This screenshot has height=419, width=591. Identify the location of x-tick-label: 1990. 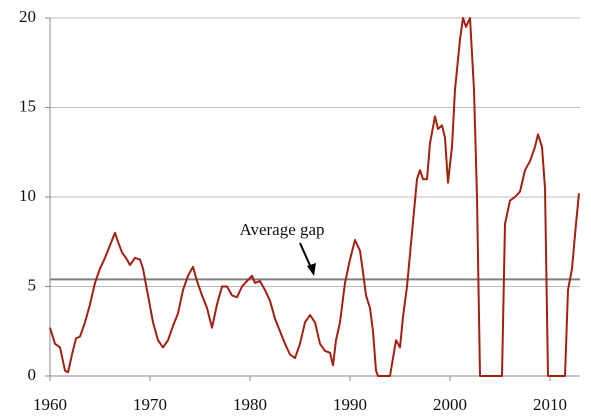
(350, 404).